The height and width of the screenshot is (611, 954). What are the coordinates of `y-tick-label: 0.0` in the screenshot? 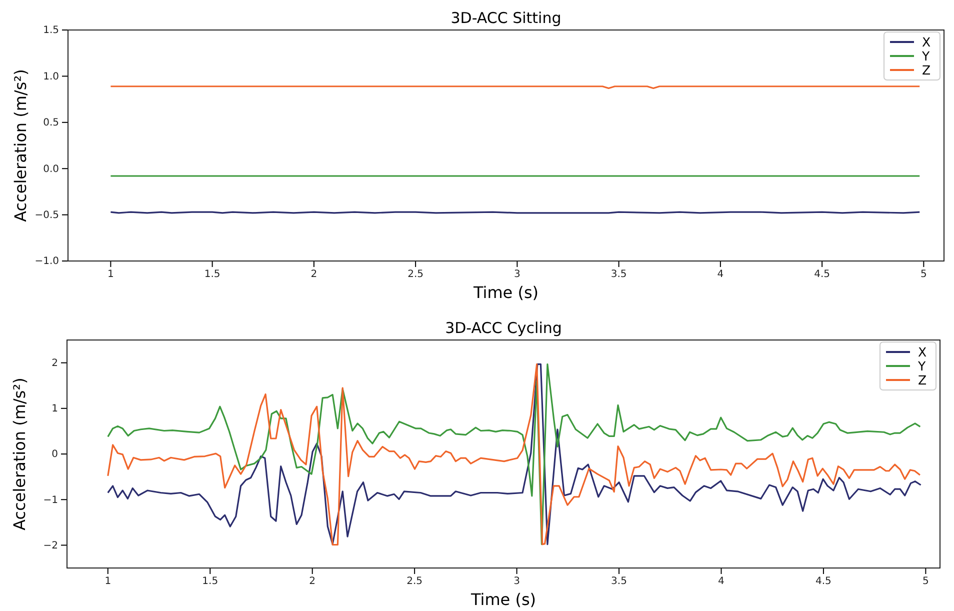 It's located at (51, 169).